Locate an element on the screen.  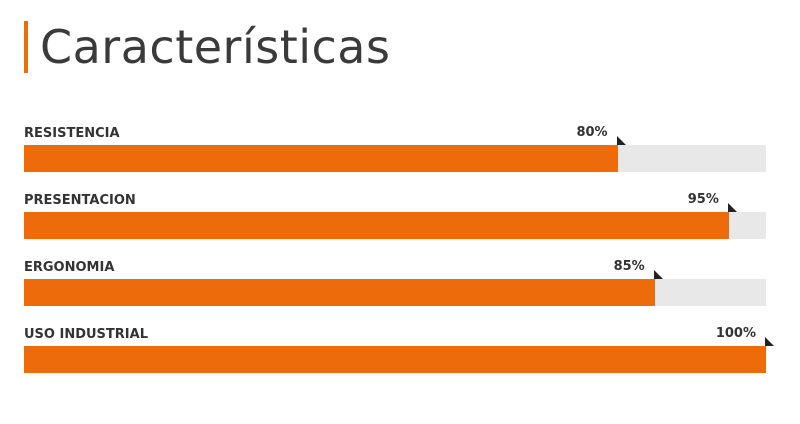
skill-label: PRESENTACION is located at coordinates (80, 200).